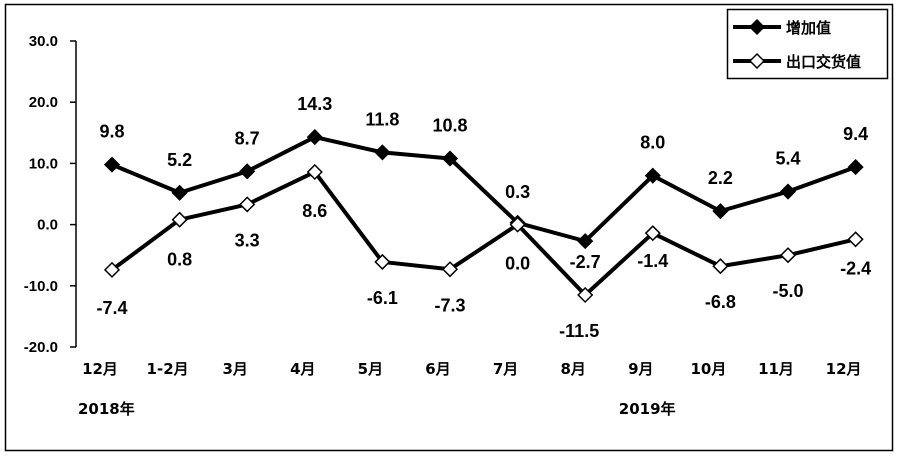 This screenshot has width=899, height=456. What do you see at coordinates (179, 260) in the screenshot?
I see `data-label: 0.8` at bounding box center [179, 260].